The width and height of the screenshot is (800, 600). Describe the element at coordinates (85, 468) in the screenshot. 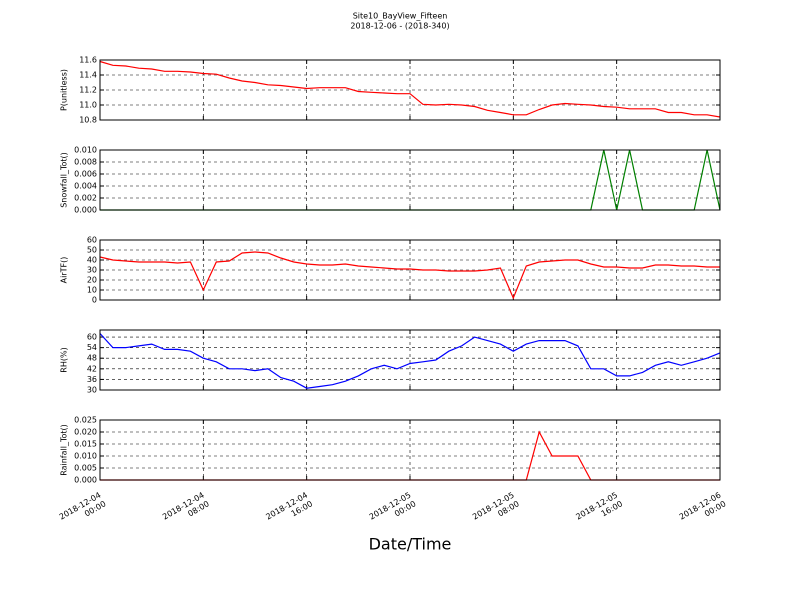

I see `y-tick-label: 0.005` at that location.